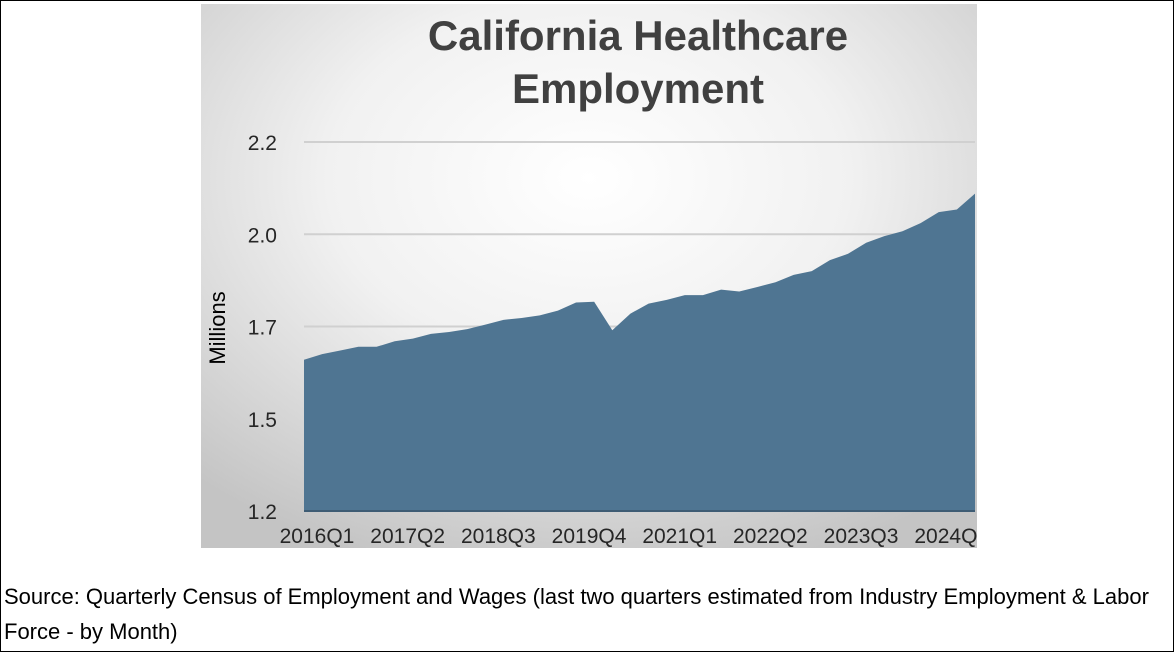 The width and height of the screenshot is (1174, 654). Describe the element at coordinates (945, 536) in the screenshot. I see `x-tick-label: 2024Q4` at that location.